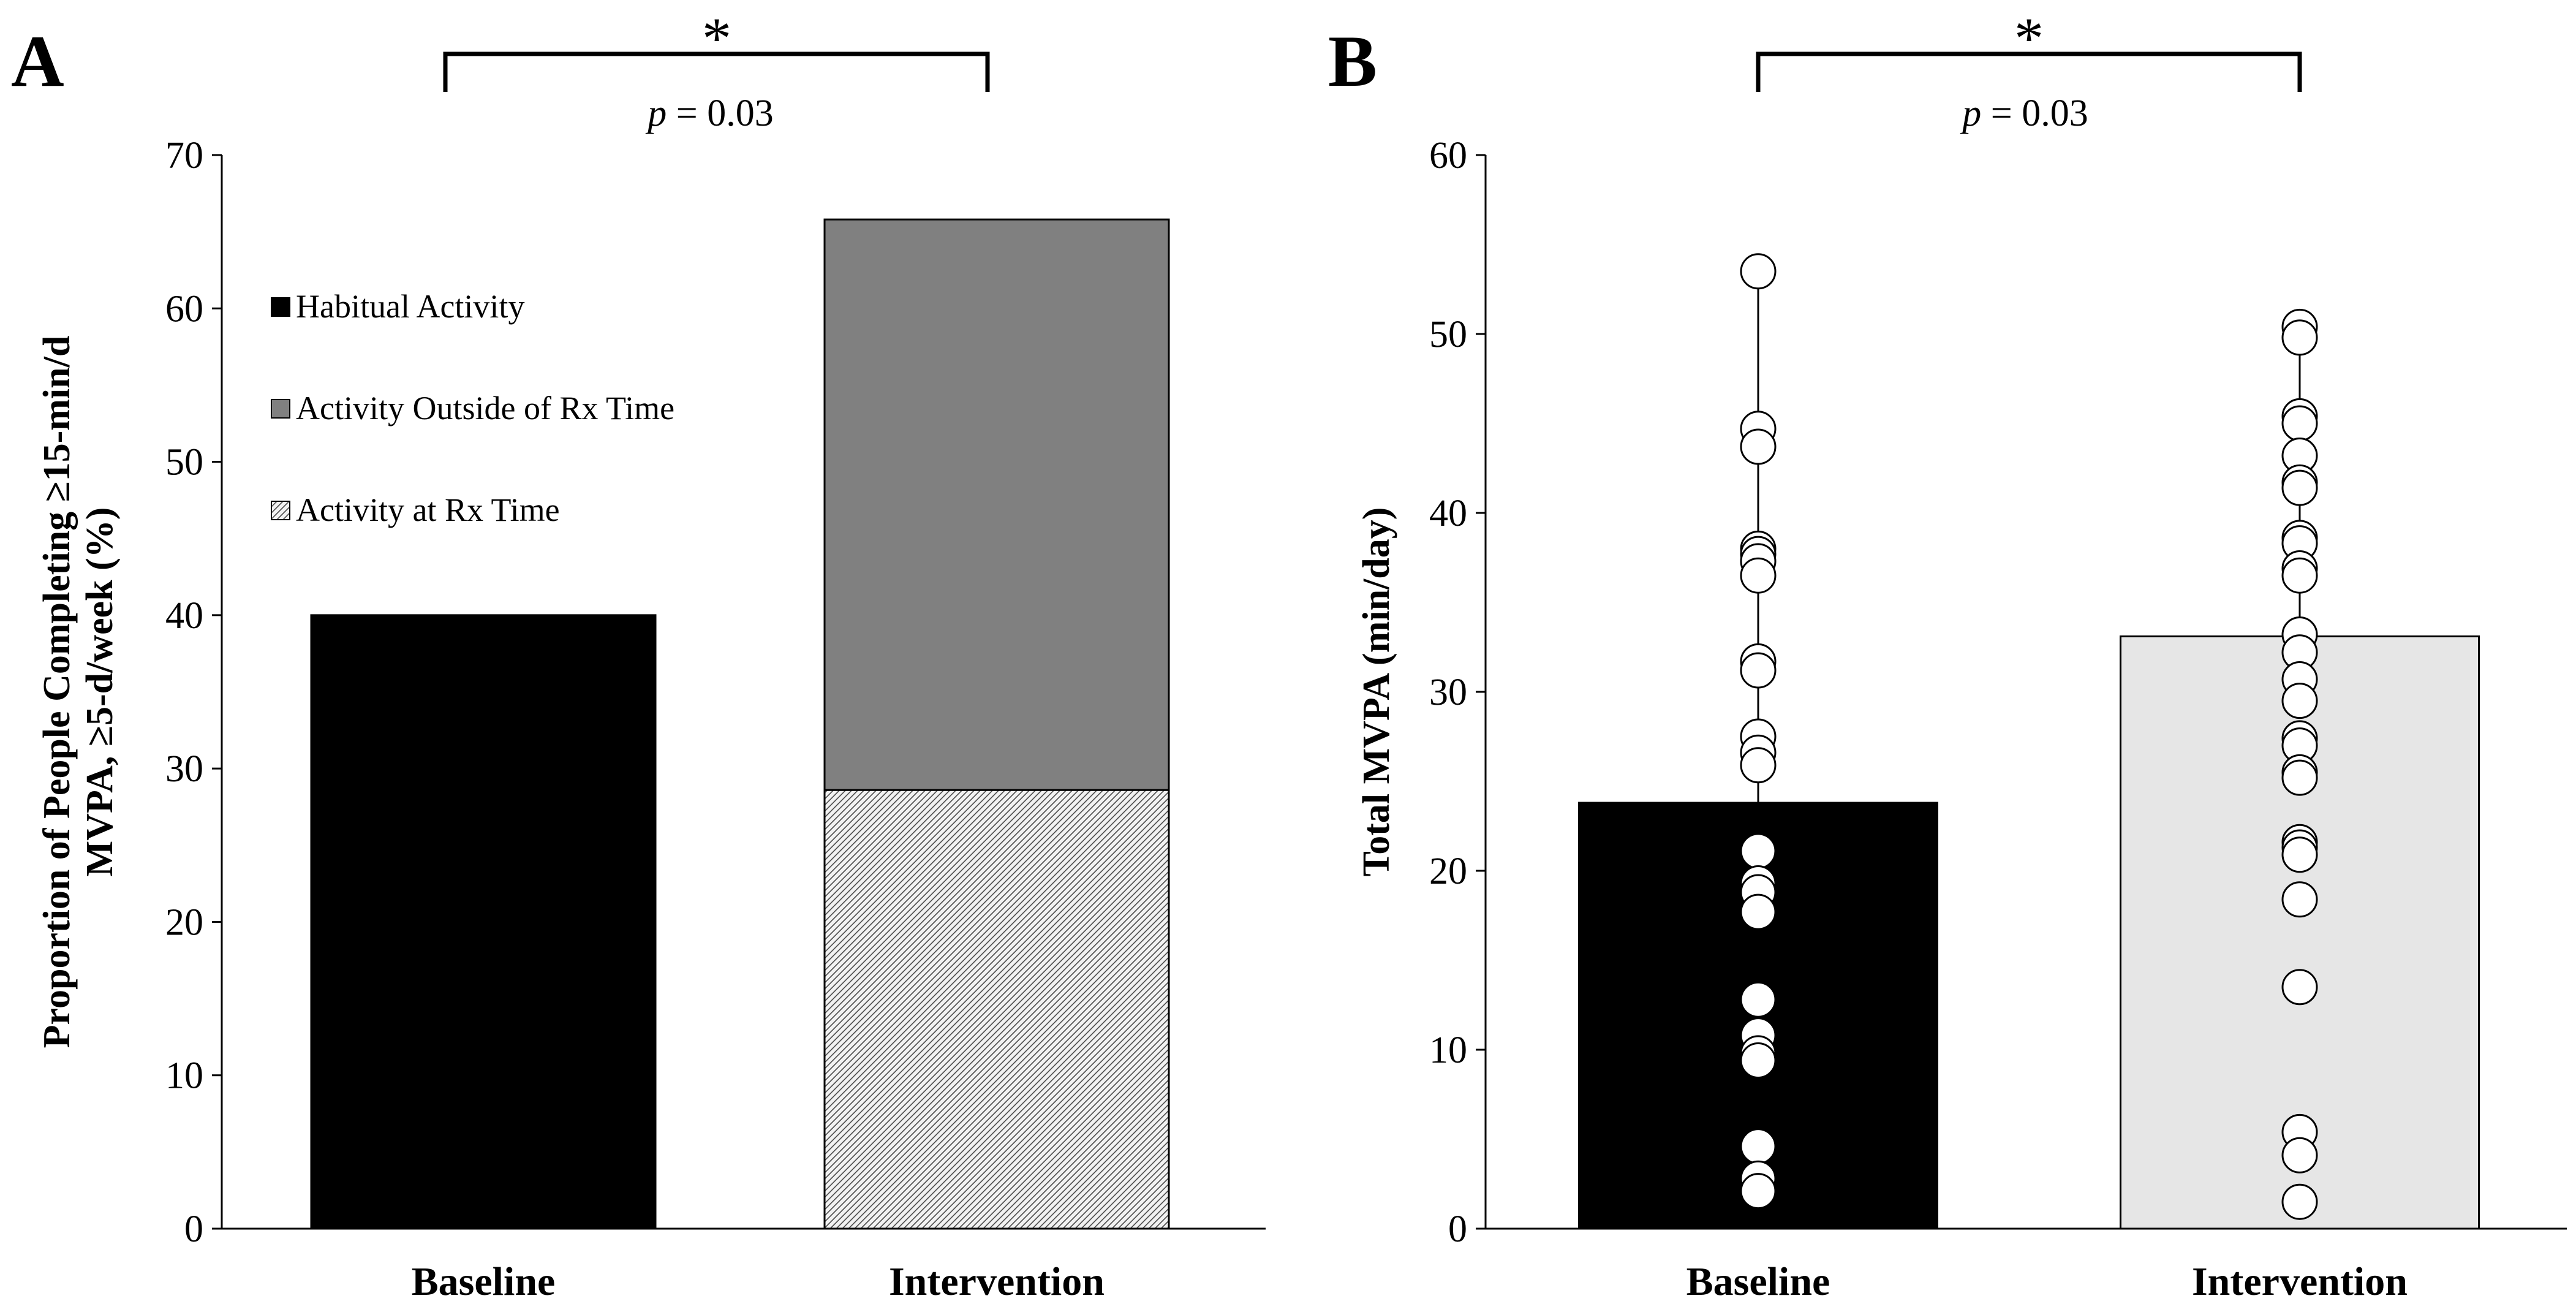  Describe the element at coordinates (1448, 155) in the screenshot. I see `panel-b-tick-label: 60` at that location.